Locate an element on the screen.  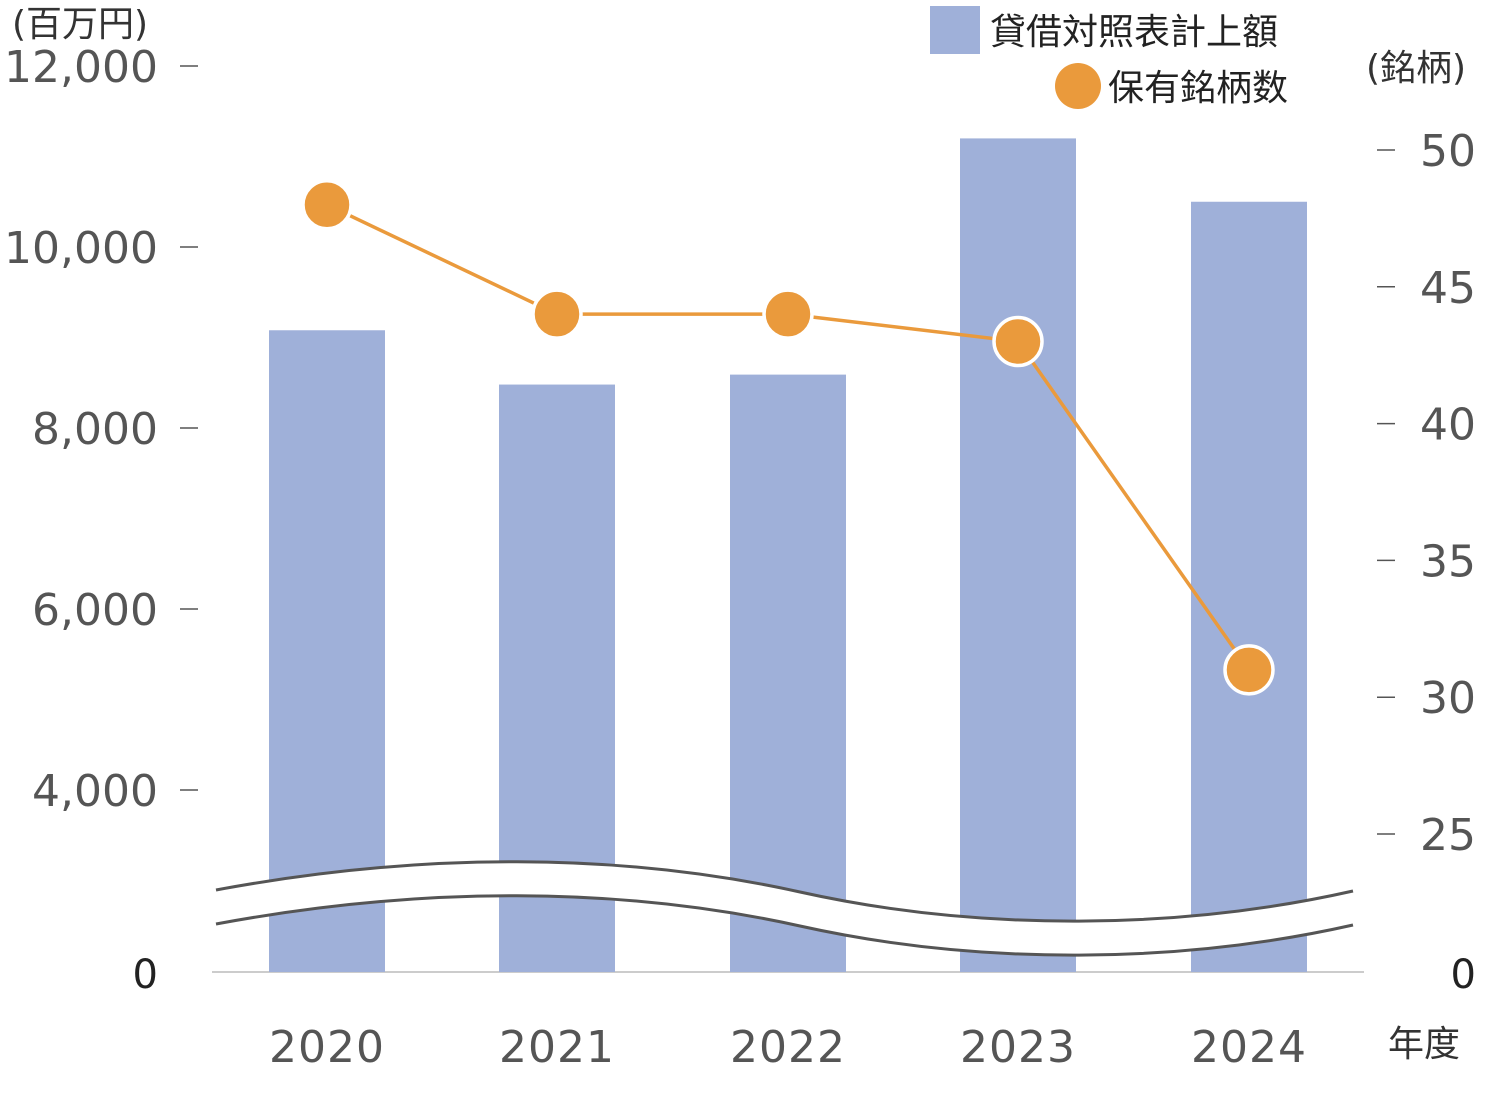
category-label: 2020 is located at coordinates (327, 1047).